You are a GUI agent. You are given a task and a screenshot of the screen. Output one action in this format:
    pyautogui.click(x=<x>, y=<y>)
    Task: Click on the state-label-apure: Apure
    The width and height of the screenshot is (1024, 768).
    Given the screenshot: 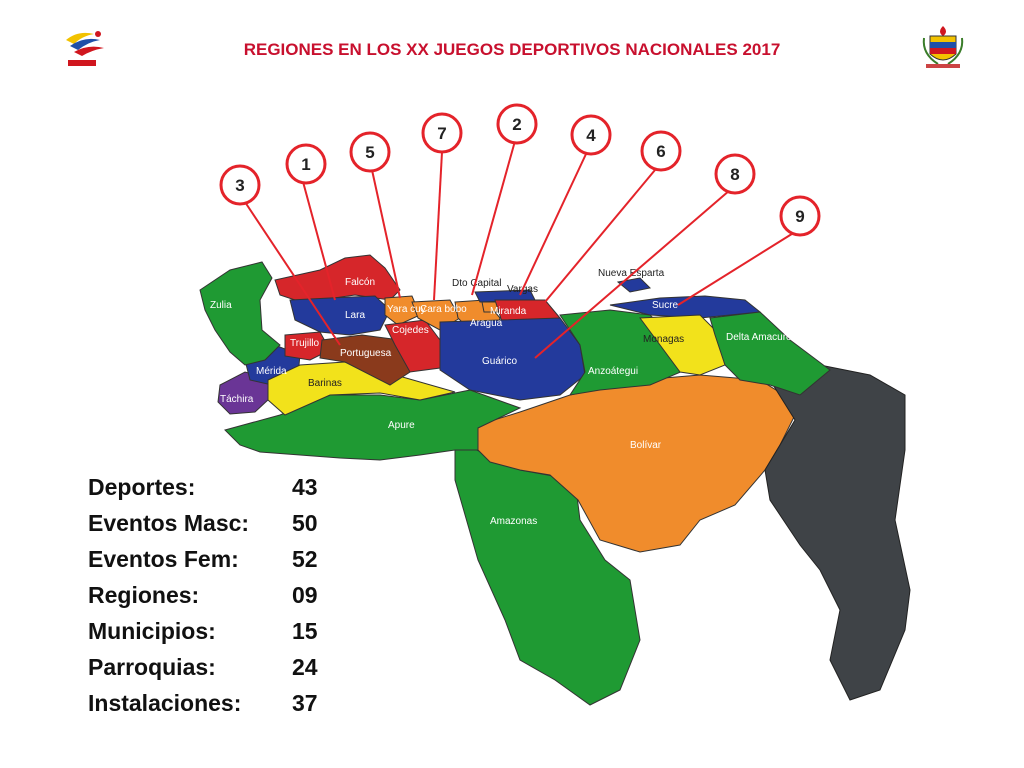 What is the action you would take?
    pyautogui.click(x=401, y=425)
    